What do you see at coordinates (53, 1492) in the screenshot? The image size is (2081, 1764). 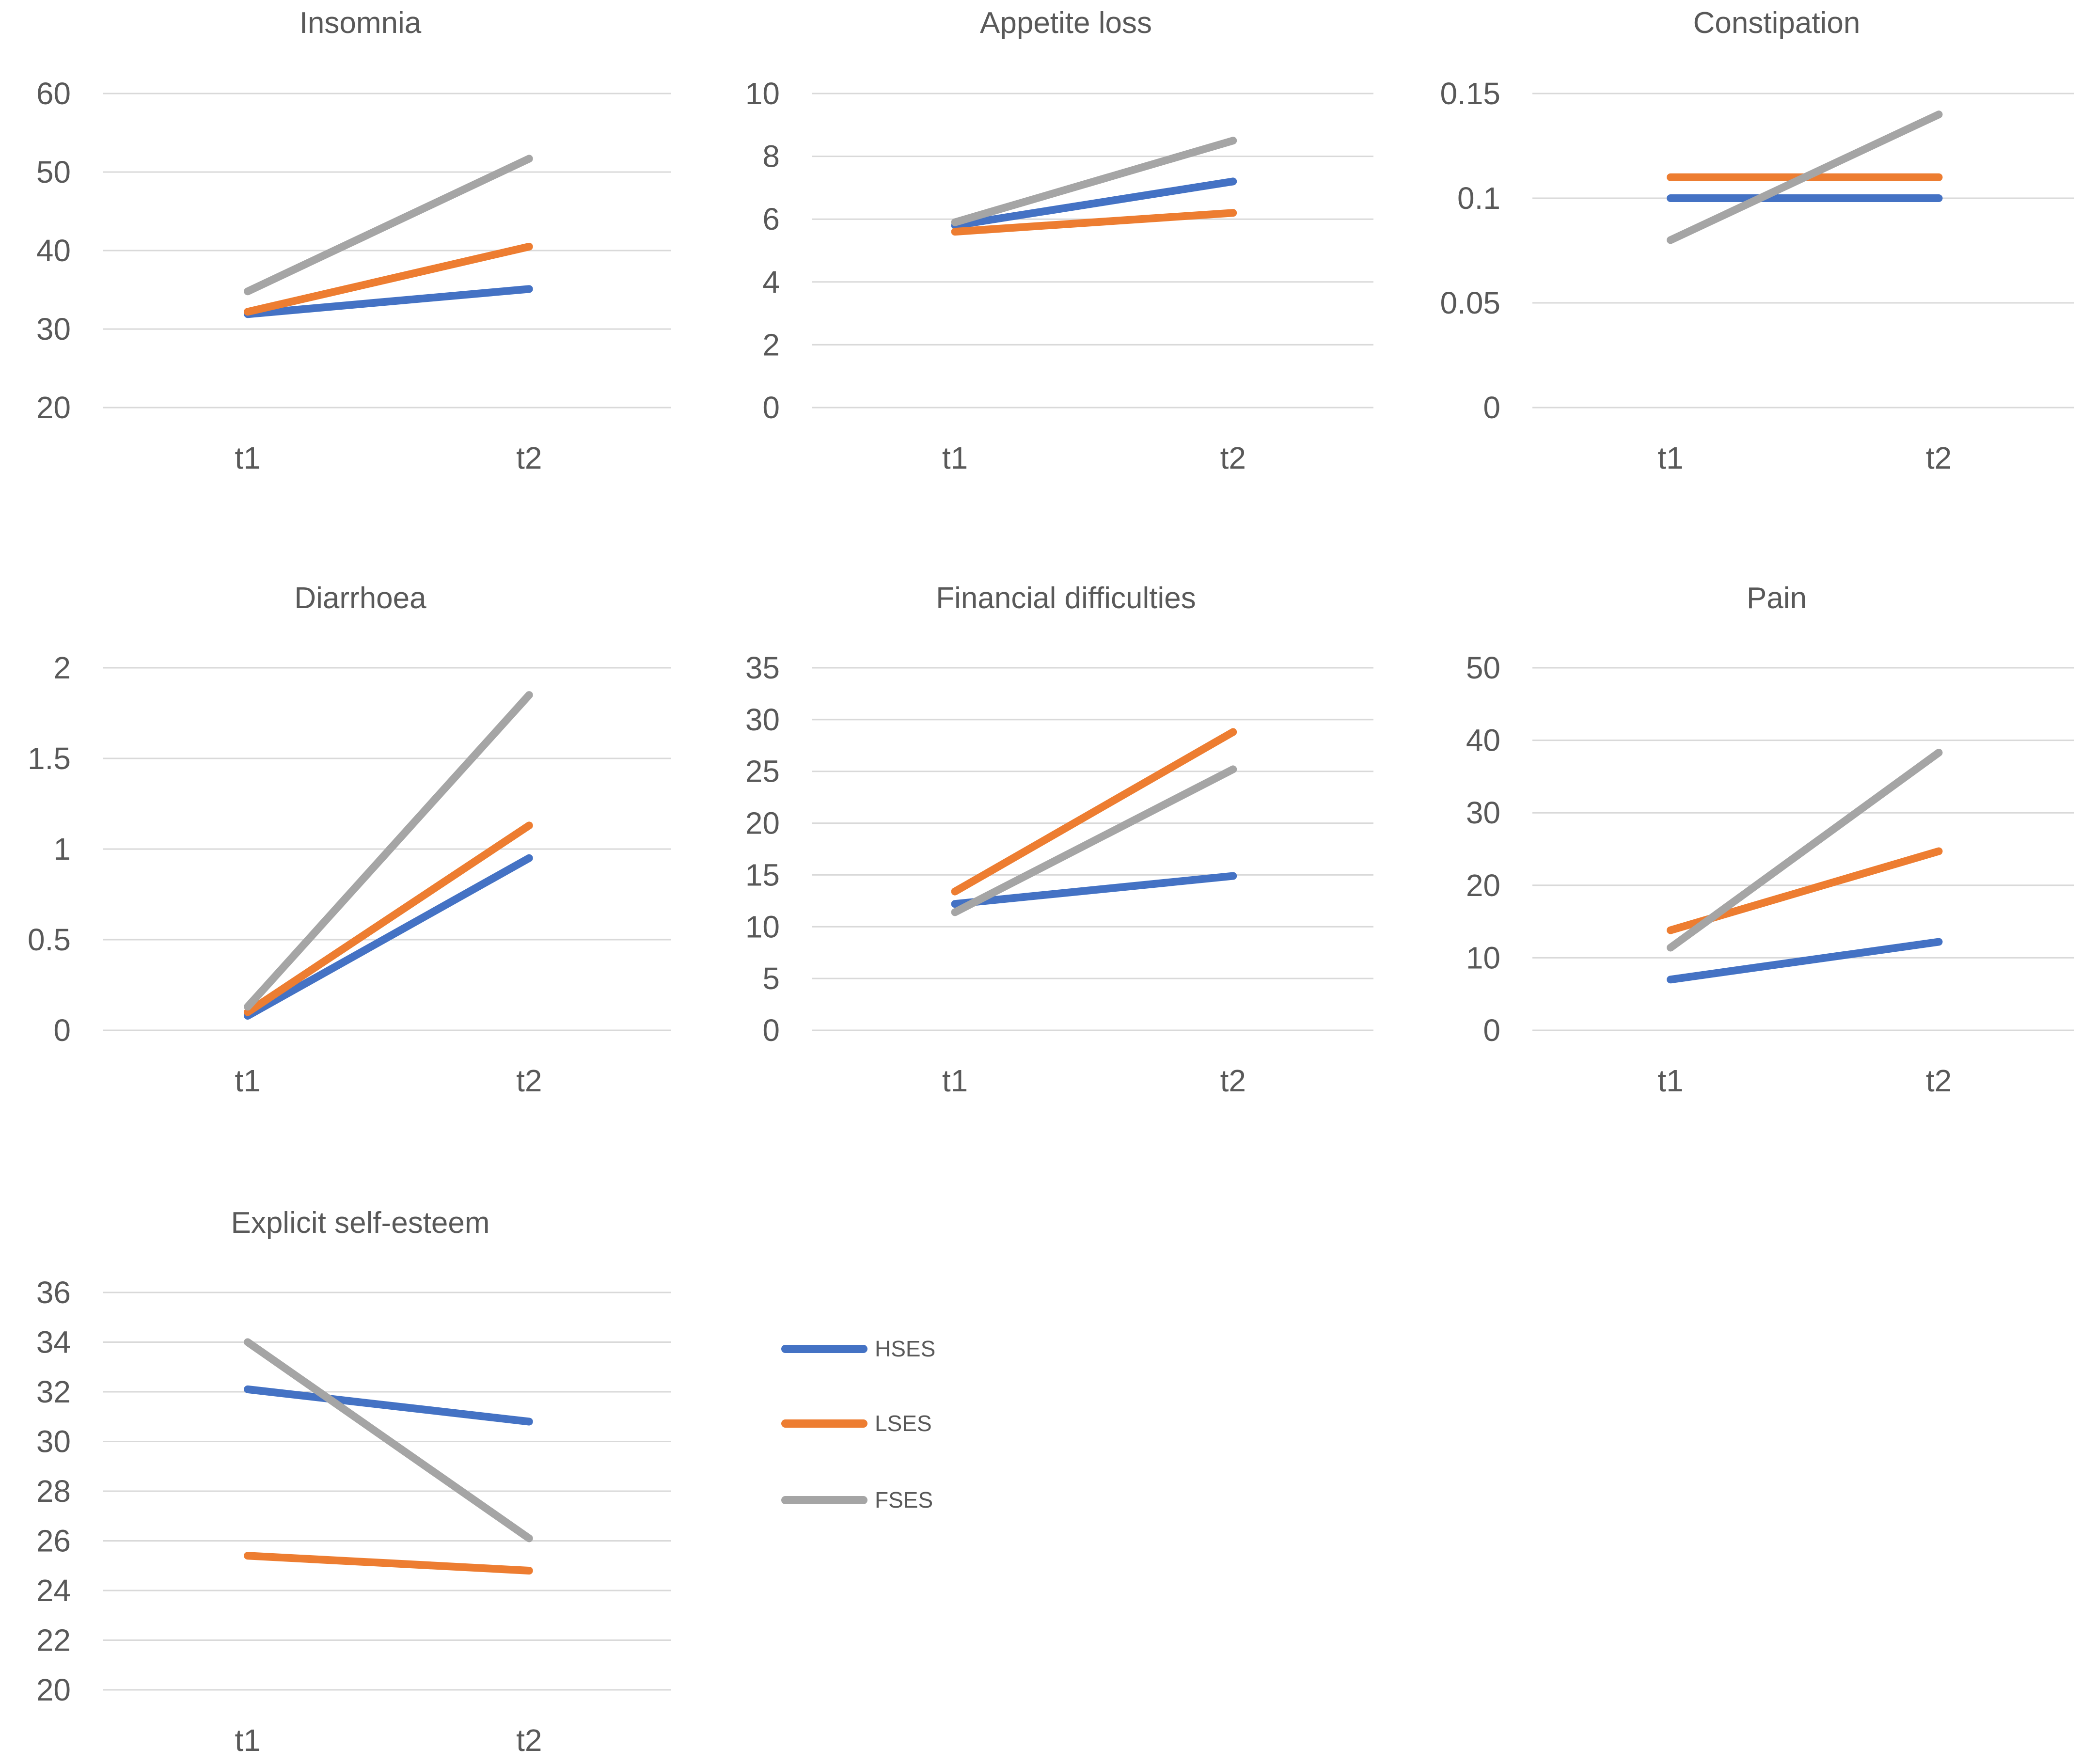 I see `y-tick-label: 28` at bounding box center [53, 1492].